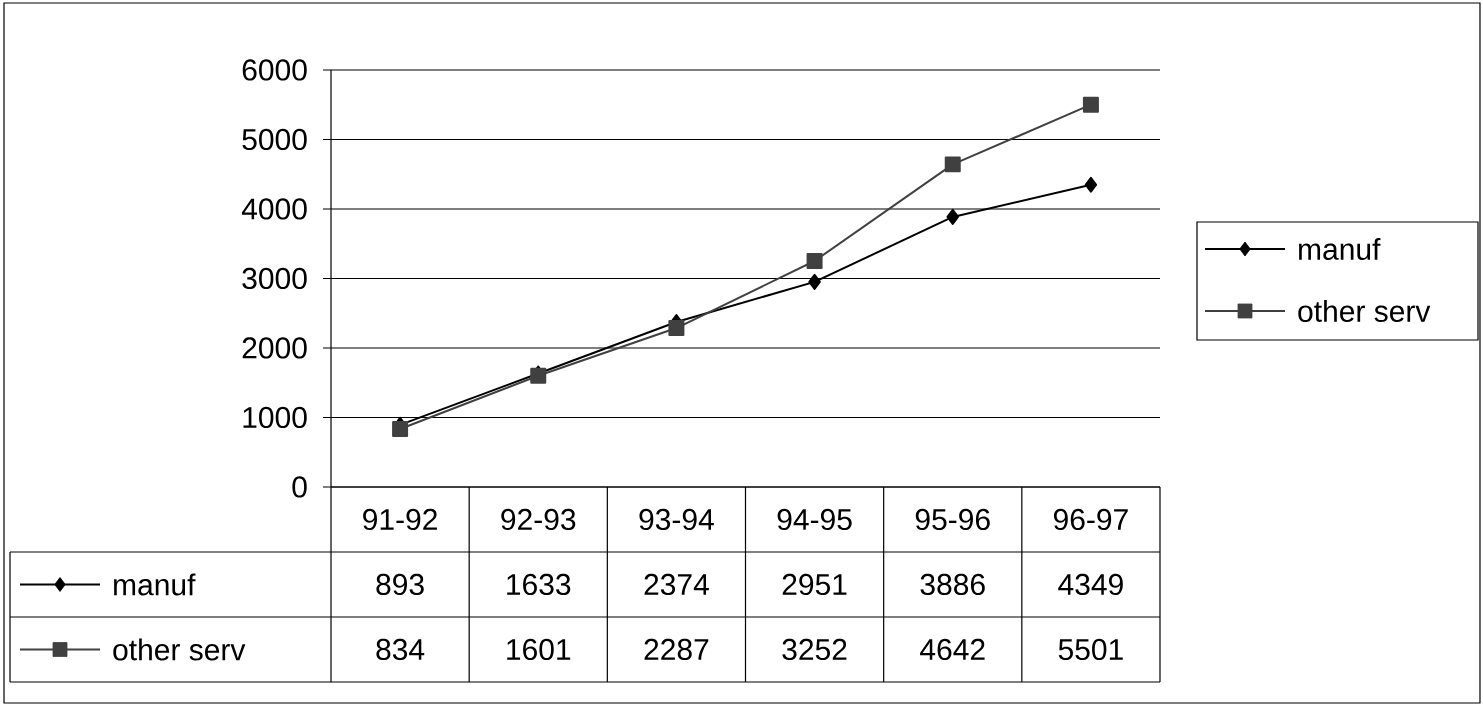 The image size is (1483, 706). I want to click on y-tick-label: 4000, so click(274, 209).